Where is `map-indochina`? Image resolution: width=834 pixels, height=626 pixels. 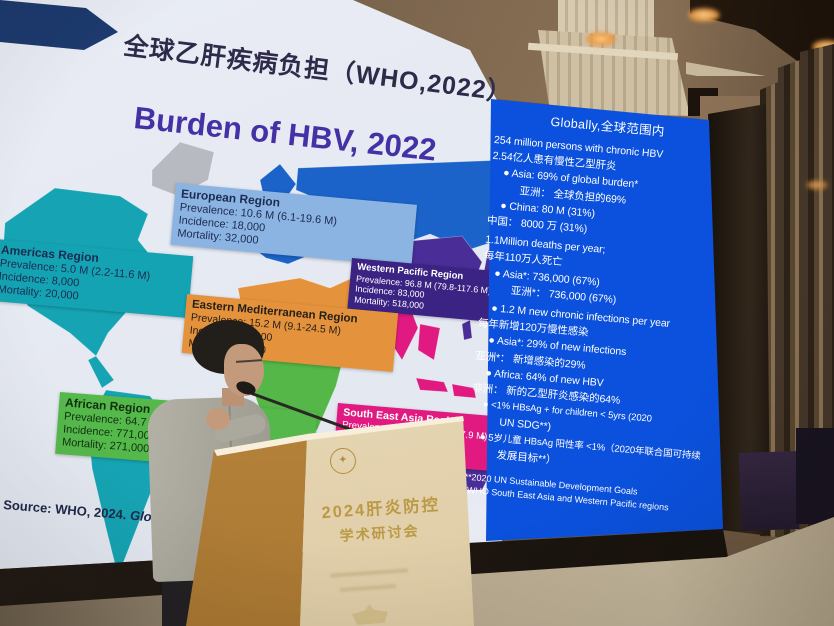 map-indochina is located at coordinates (429, 342).